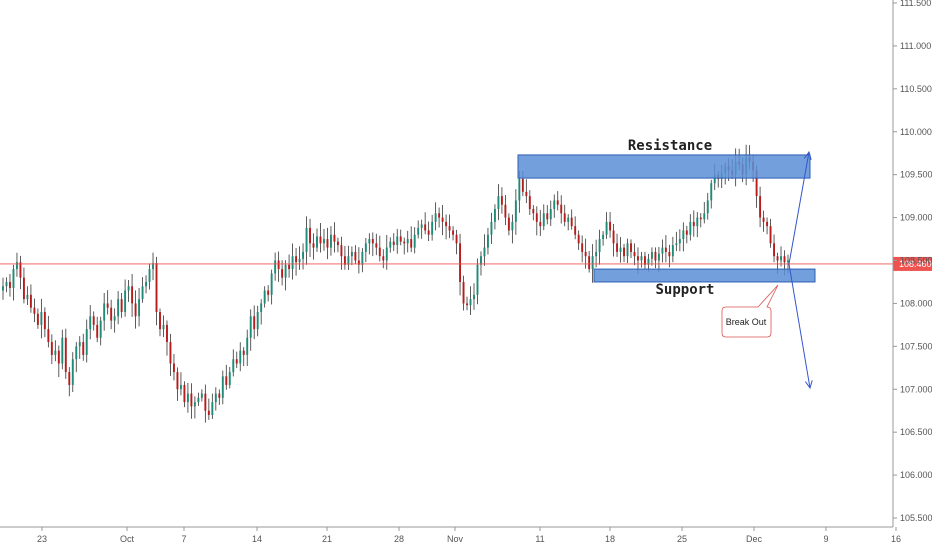 This screenshot has width=932, height=550. I want to click on x-tick-label: 25, so click(682, 539).